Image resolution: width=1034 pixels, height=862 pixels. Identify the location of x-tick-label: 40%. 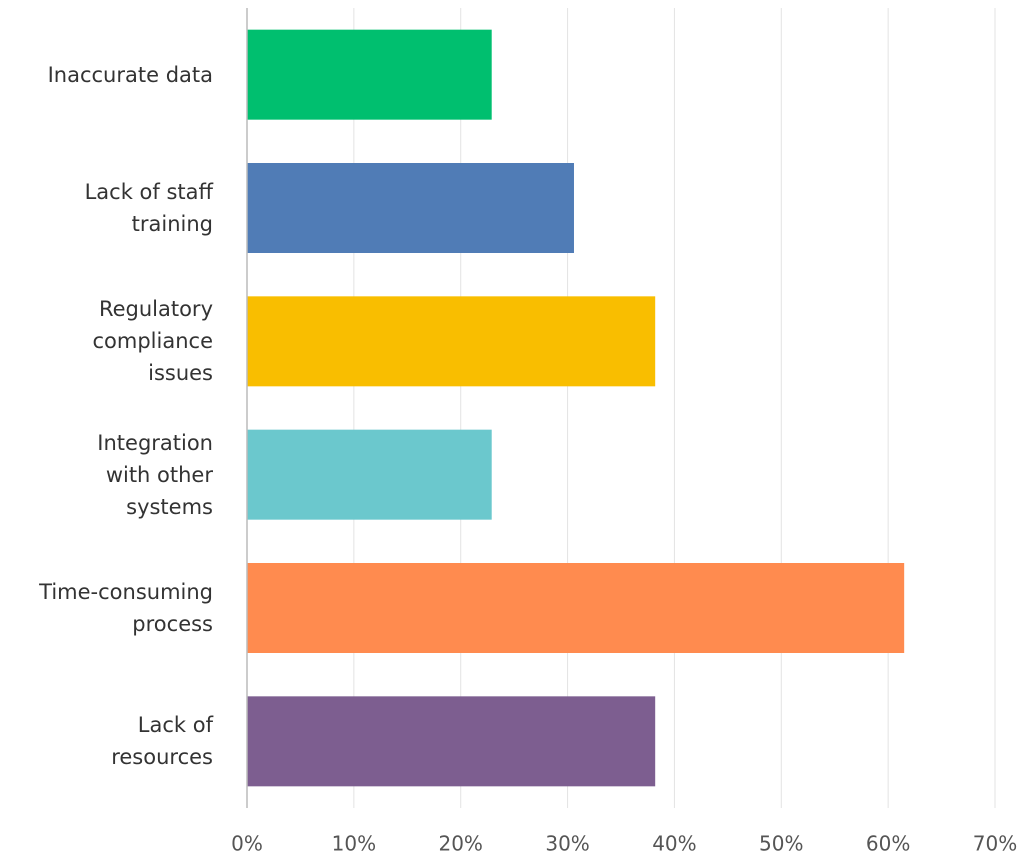
(674, 844).